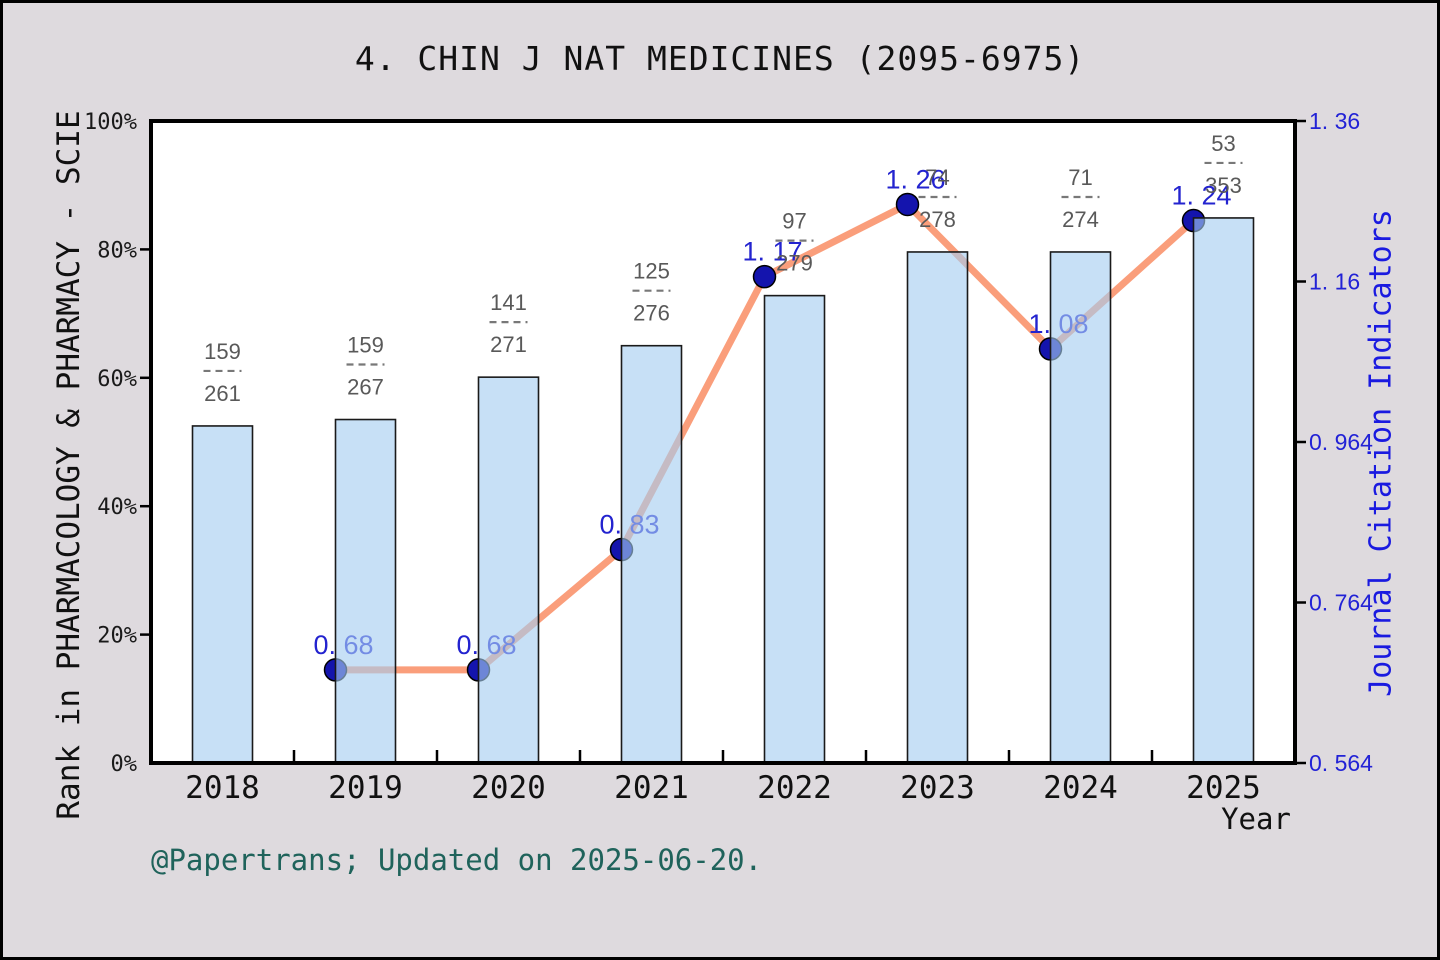 The width and height of the screenshot is (1440, 960). I want to click on bar-fraction-denominator: 353, so click(1223, 185).